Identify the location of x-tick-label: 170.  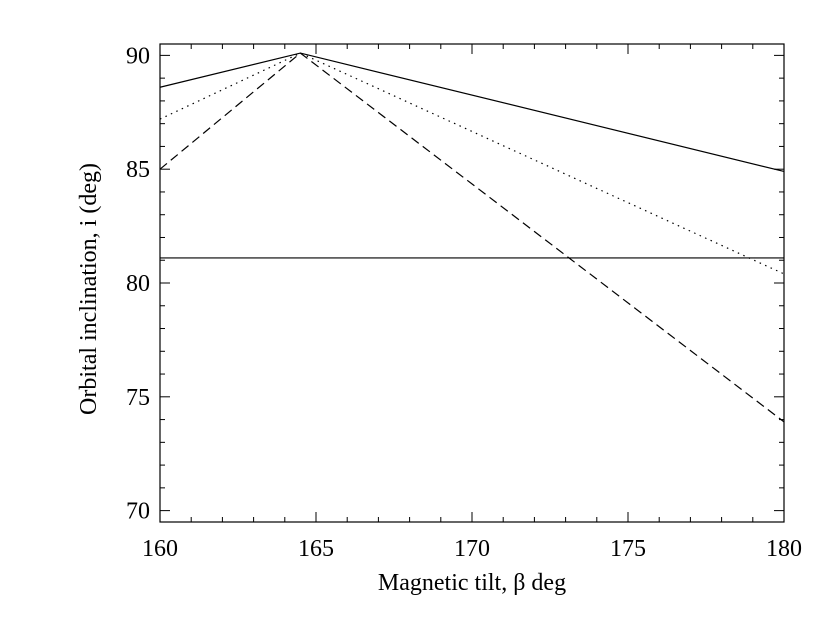
(472, 549).